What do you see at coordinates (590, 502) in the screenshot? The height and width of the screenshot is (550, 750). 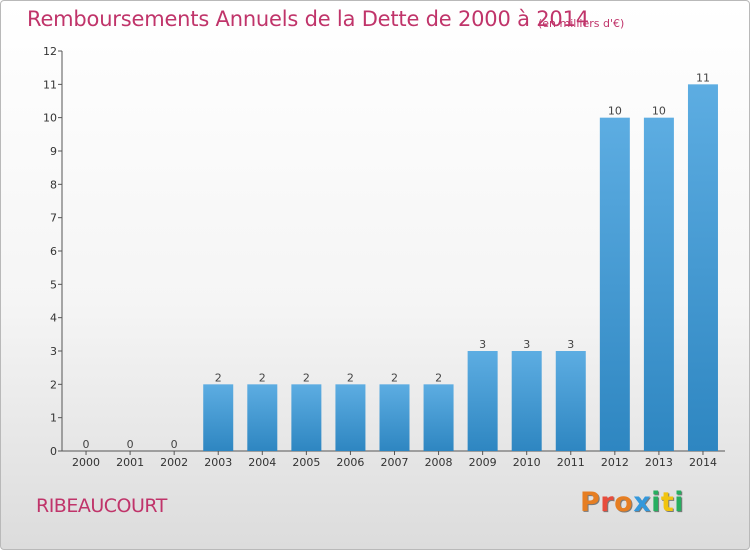 I see `logo-letter: P` at bounding box center [590, 502].